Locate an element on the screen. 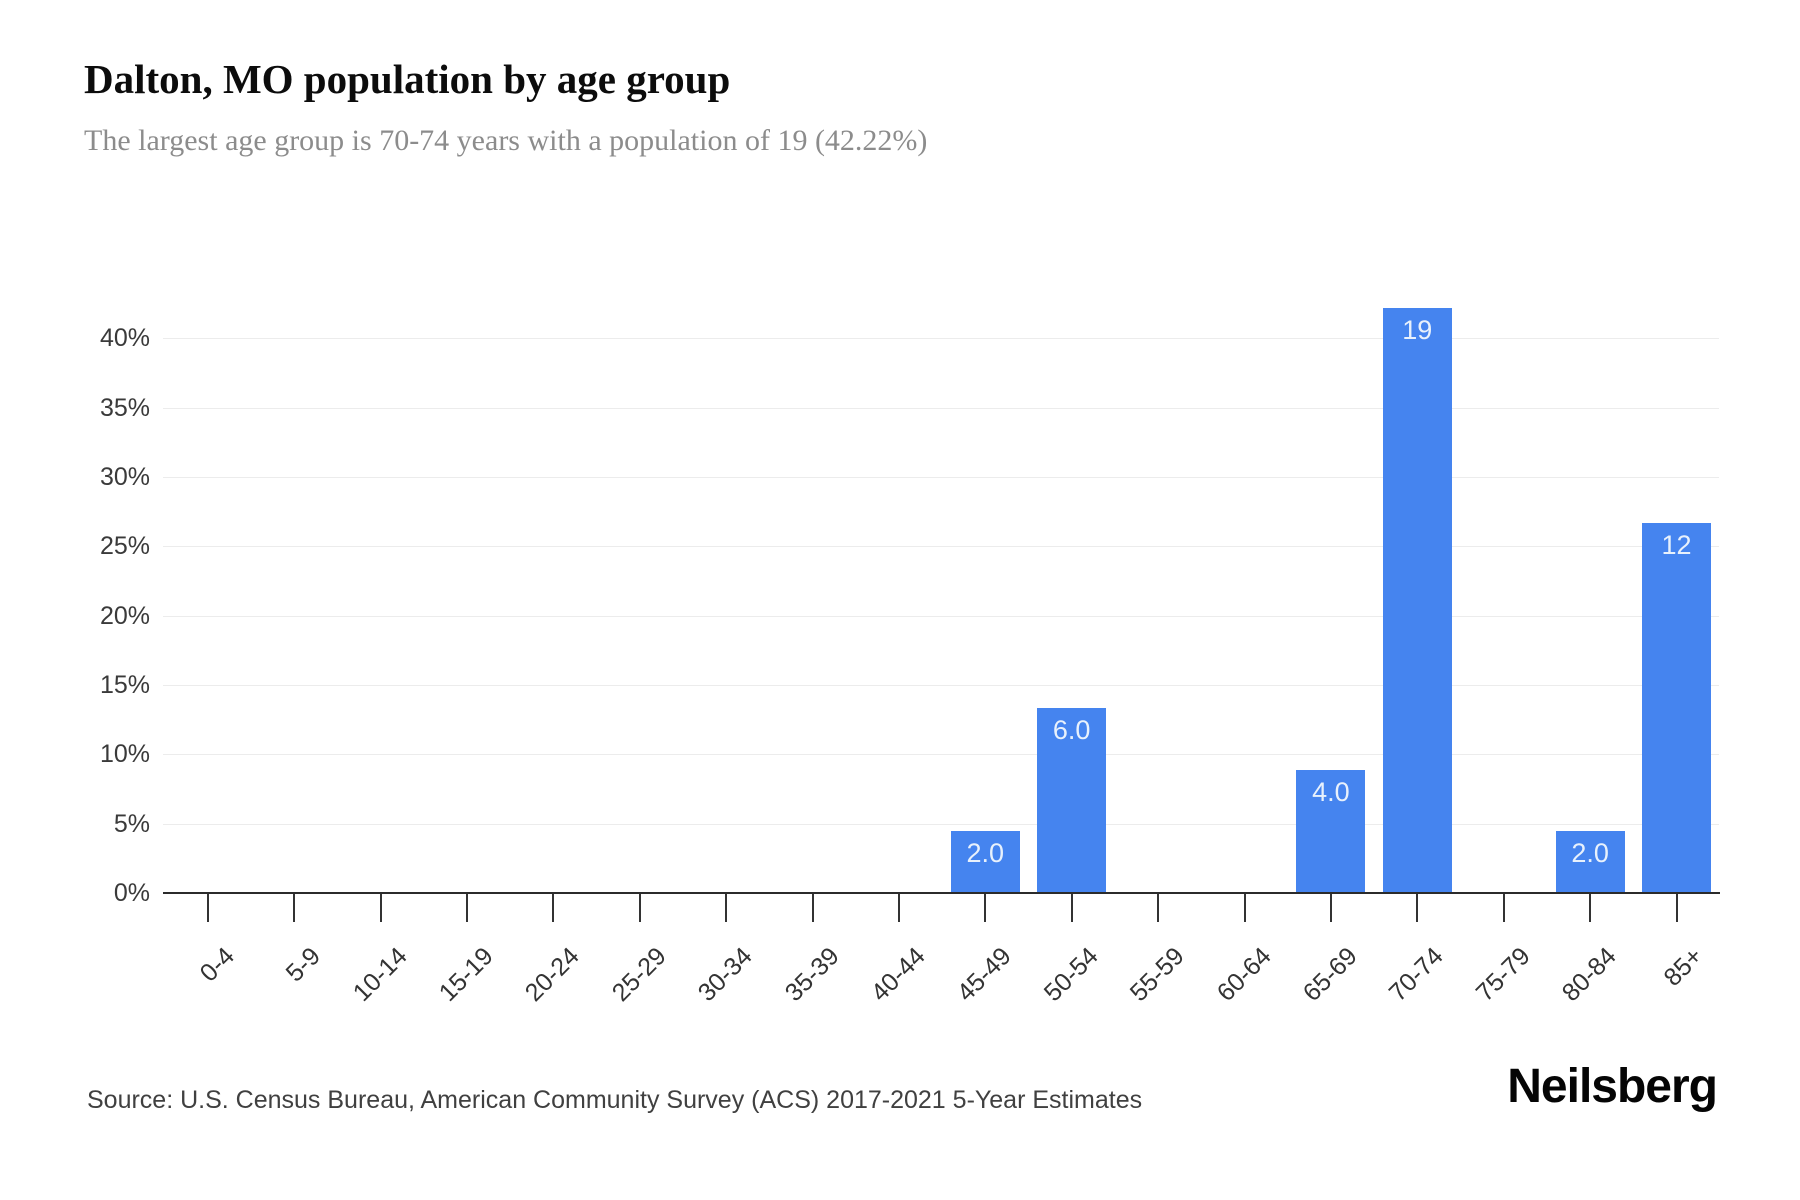 The image size is (1800, 1200). y-axis-label: 25% is located at coordinates (124, 546).